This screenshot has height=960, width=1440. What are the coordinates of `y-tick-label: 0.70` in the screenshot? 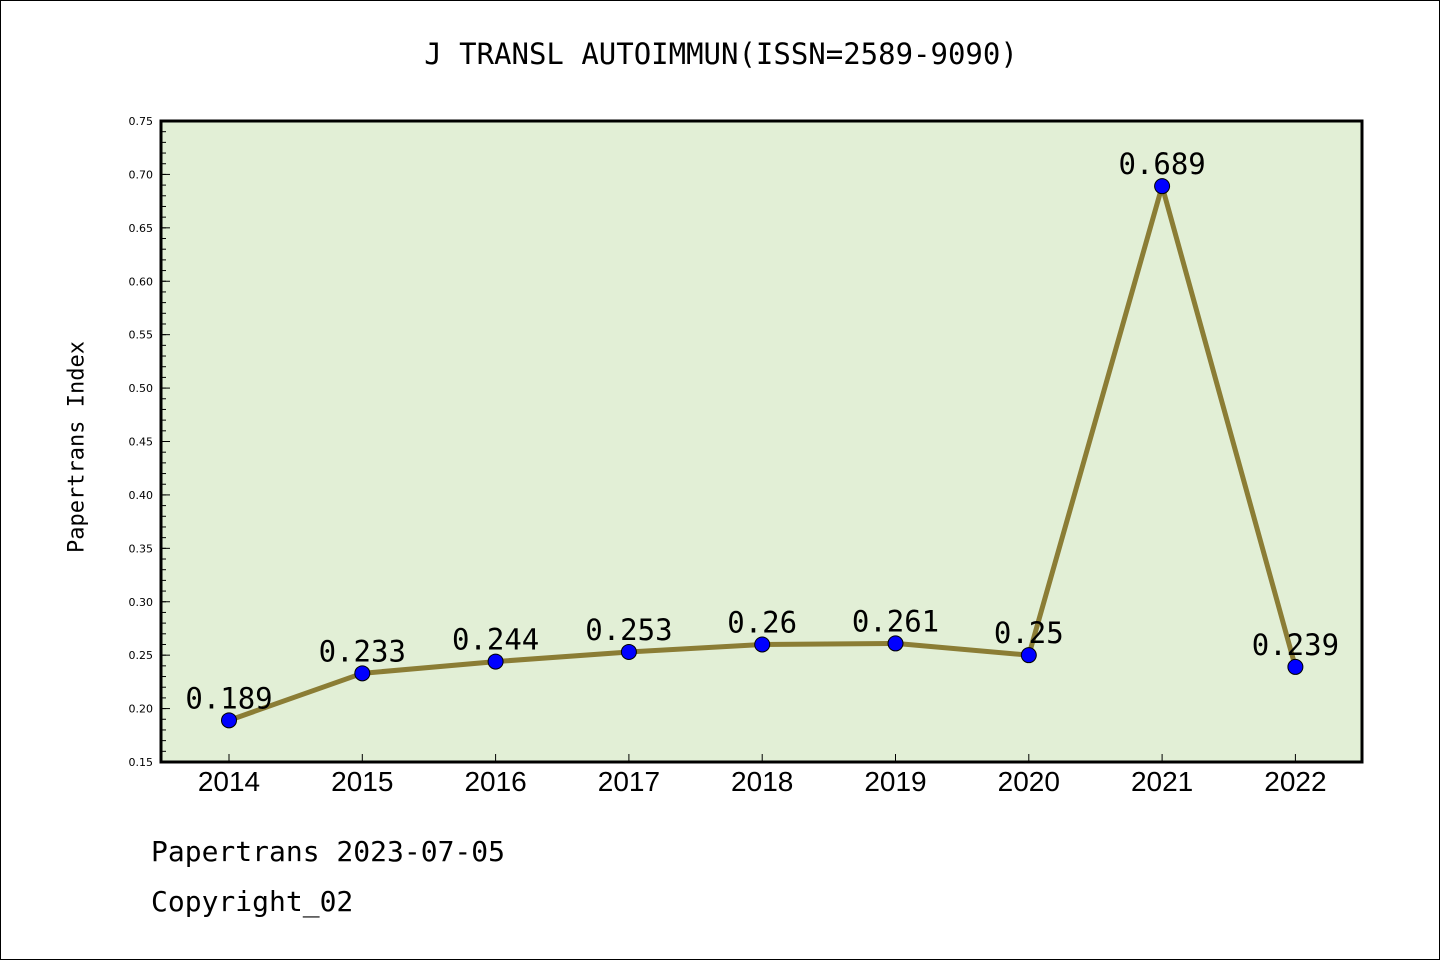 It's located at (141, 174).